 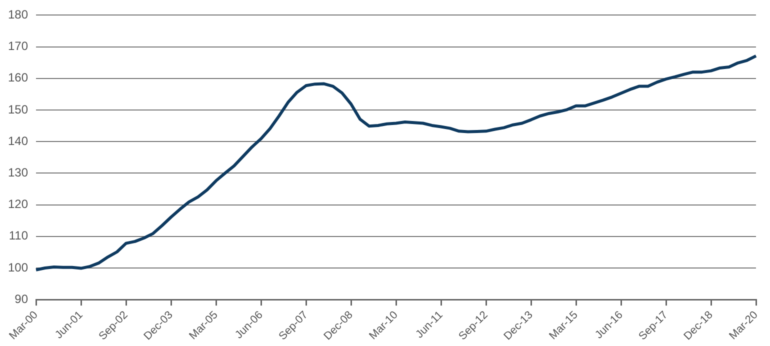 What do you see at coordinates (18, 173) in the screenshot?
I see `y-tick-label: 130` at bounding box center [18, 173].